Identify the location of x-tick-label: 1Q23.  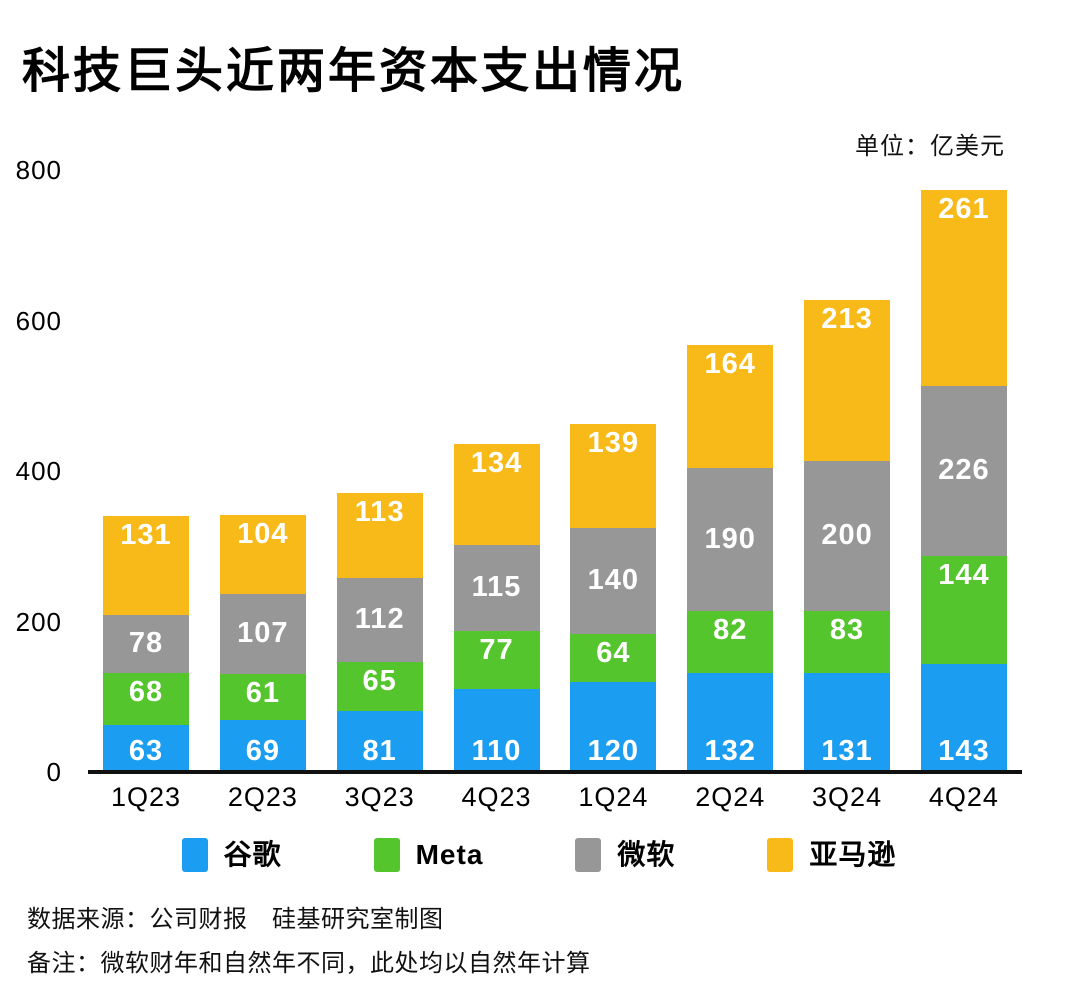
(146, 797).